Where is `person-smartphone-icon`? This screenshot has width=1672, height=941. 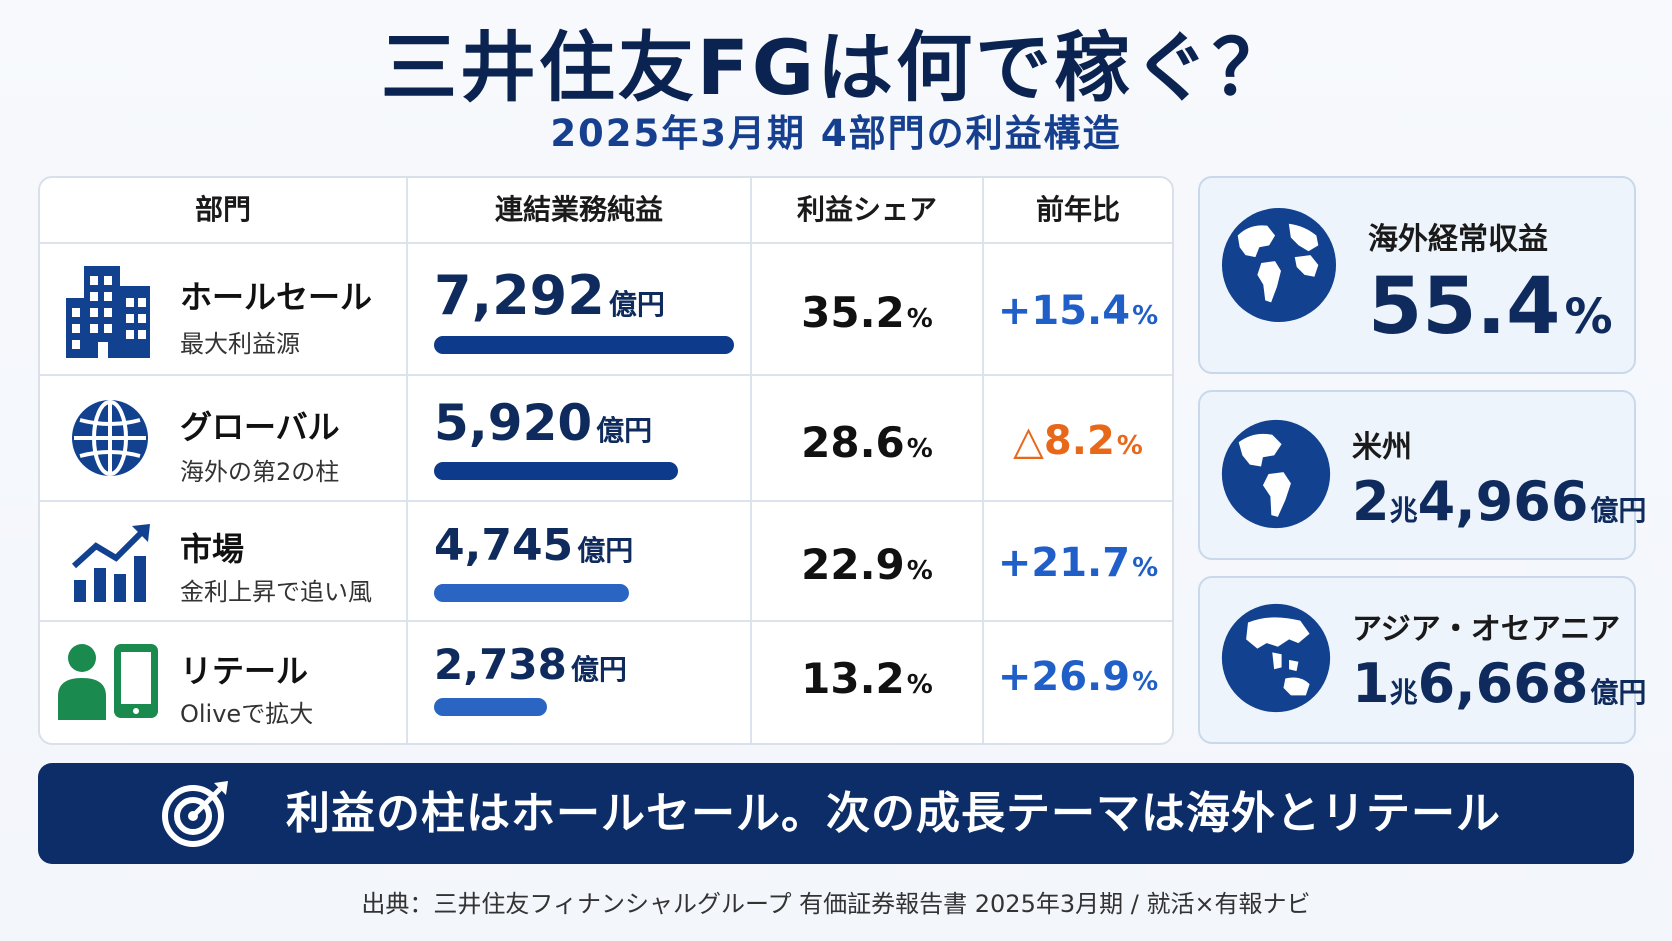
person-smartphone-icon is located at coordinates (108, 682).